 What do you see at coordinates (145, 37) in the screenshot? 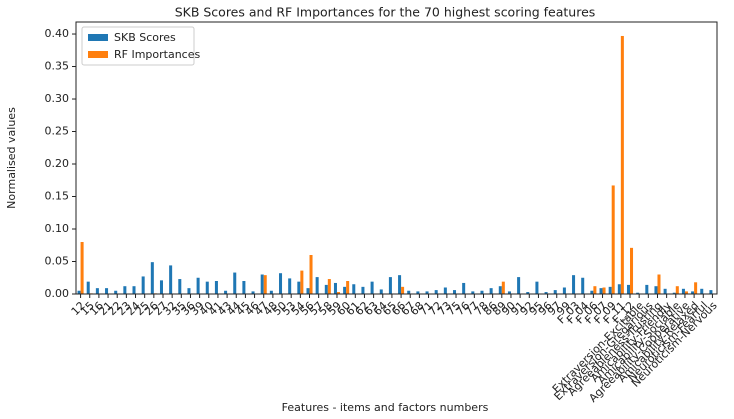
I see `legend-label: SKB Scores` at bounding box center [145, 37].